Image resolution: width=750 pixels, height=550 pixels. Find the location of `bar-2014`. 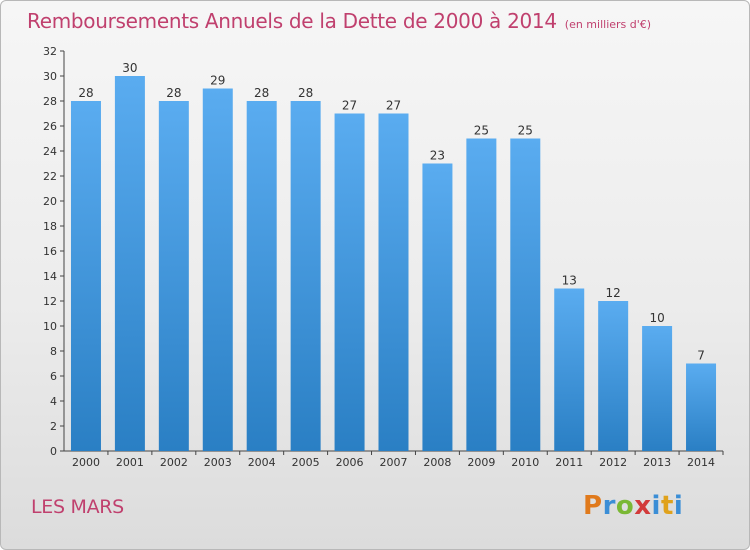

bar-2014 is located at coordinates (701, 407).